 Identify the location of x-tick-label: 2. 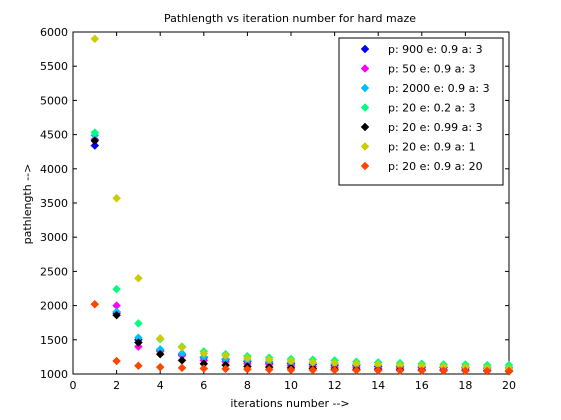
(116, 385).